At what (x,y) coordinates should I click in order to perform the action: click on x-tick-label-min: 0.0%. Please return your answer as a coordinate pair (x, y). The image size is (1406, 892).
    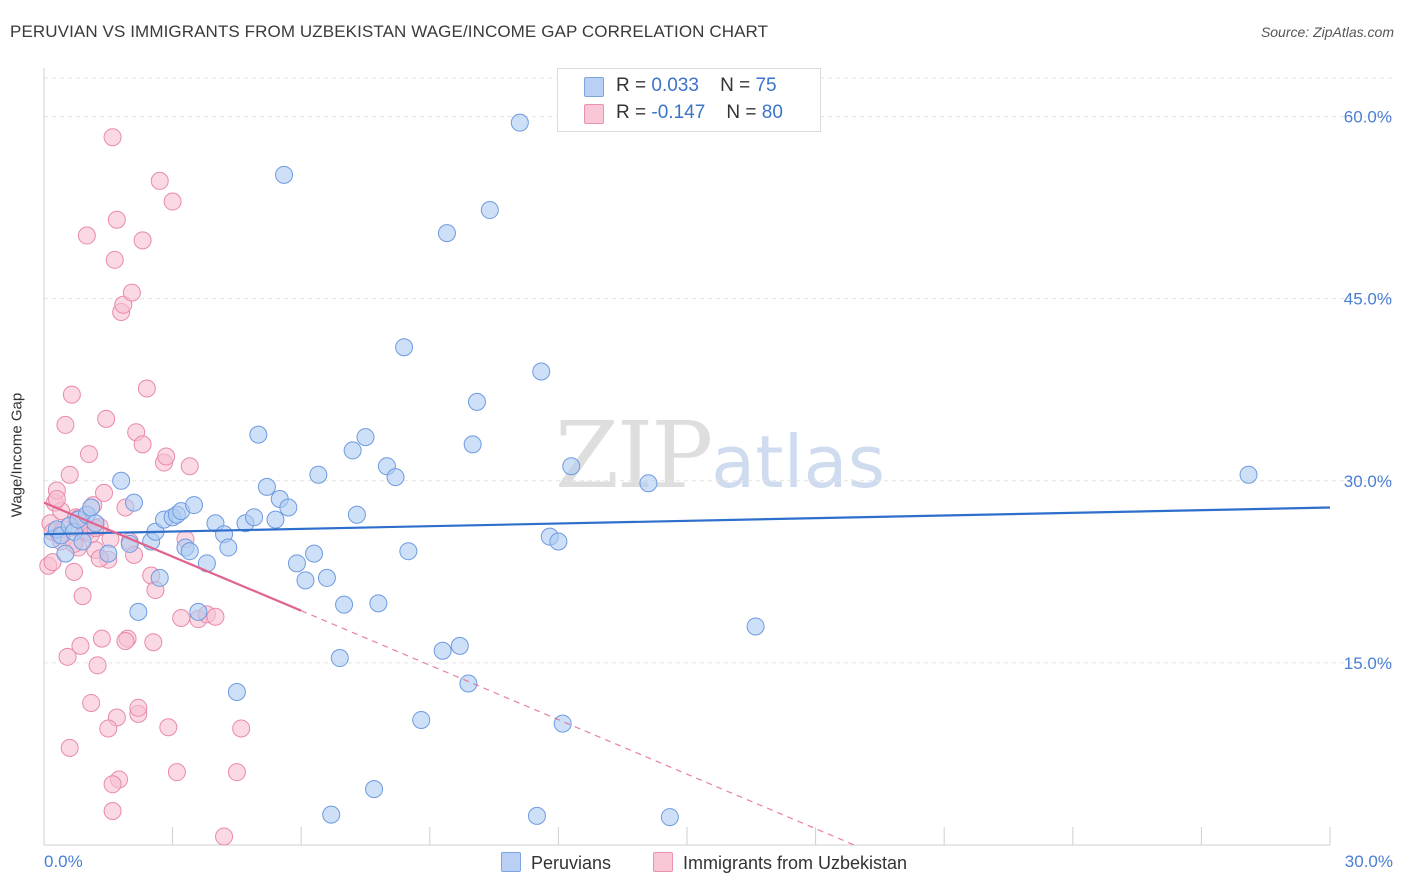
    Looking at the image, I should click on (63, 861).